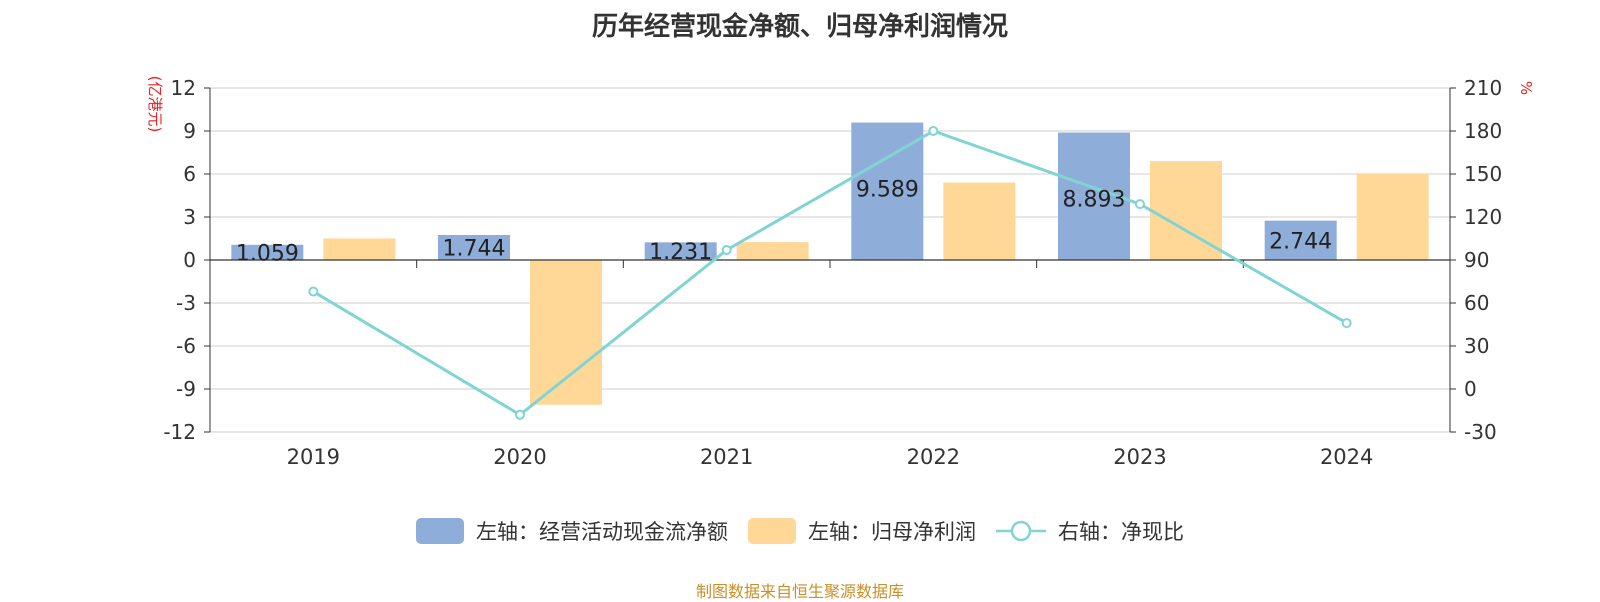 This screenshot has height=602, width=1600. Describe the element at coordinates (1483, 217) in the screenshot. I see `right-axis-tick-label: 120` at that location.